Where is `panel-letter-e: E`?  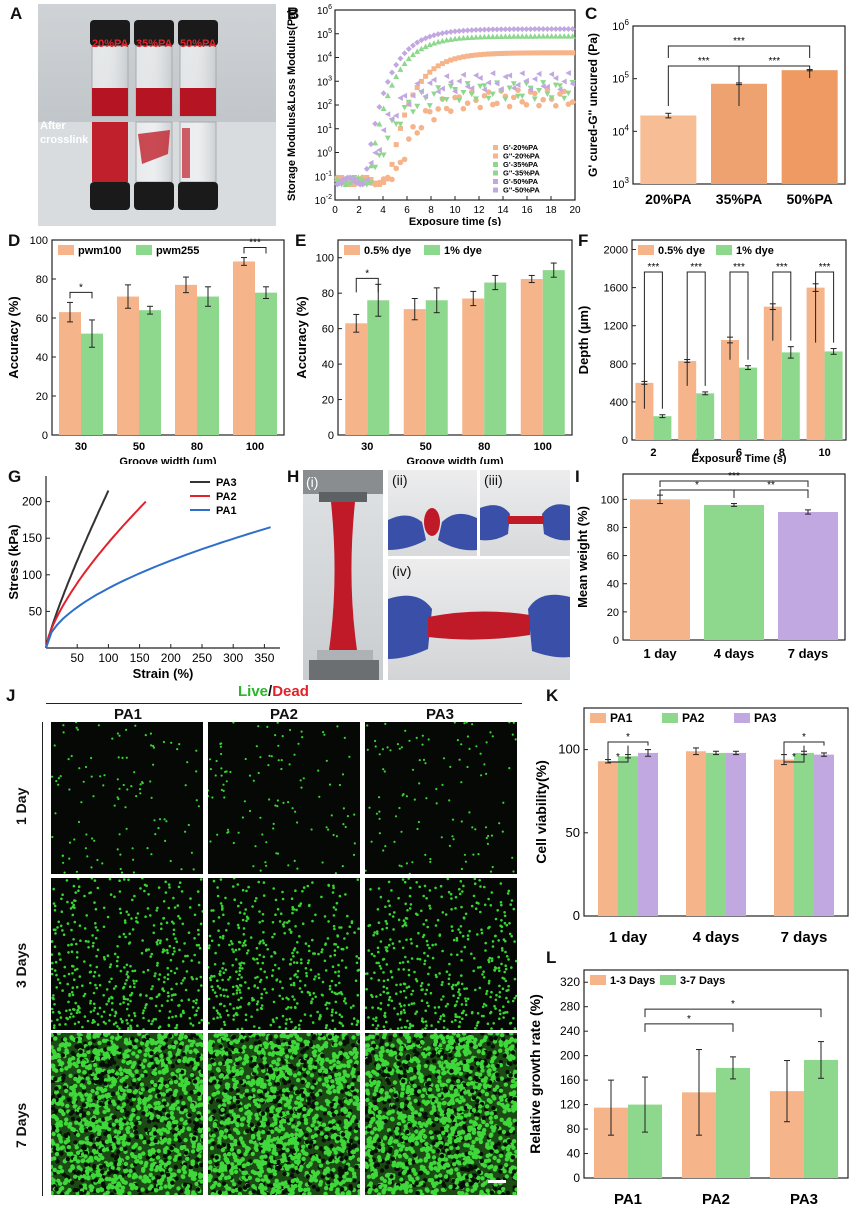 panel-letter-e: E is located at coordinates (301, 240).